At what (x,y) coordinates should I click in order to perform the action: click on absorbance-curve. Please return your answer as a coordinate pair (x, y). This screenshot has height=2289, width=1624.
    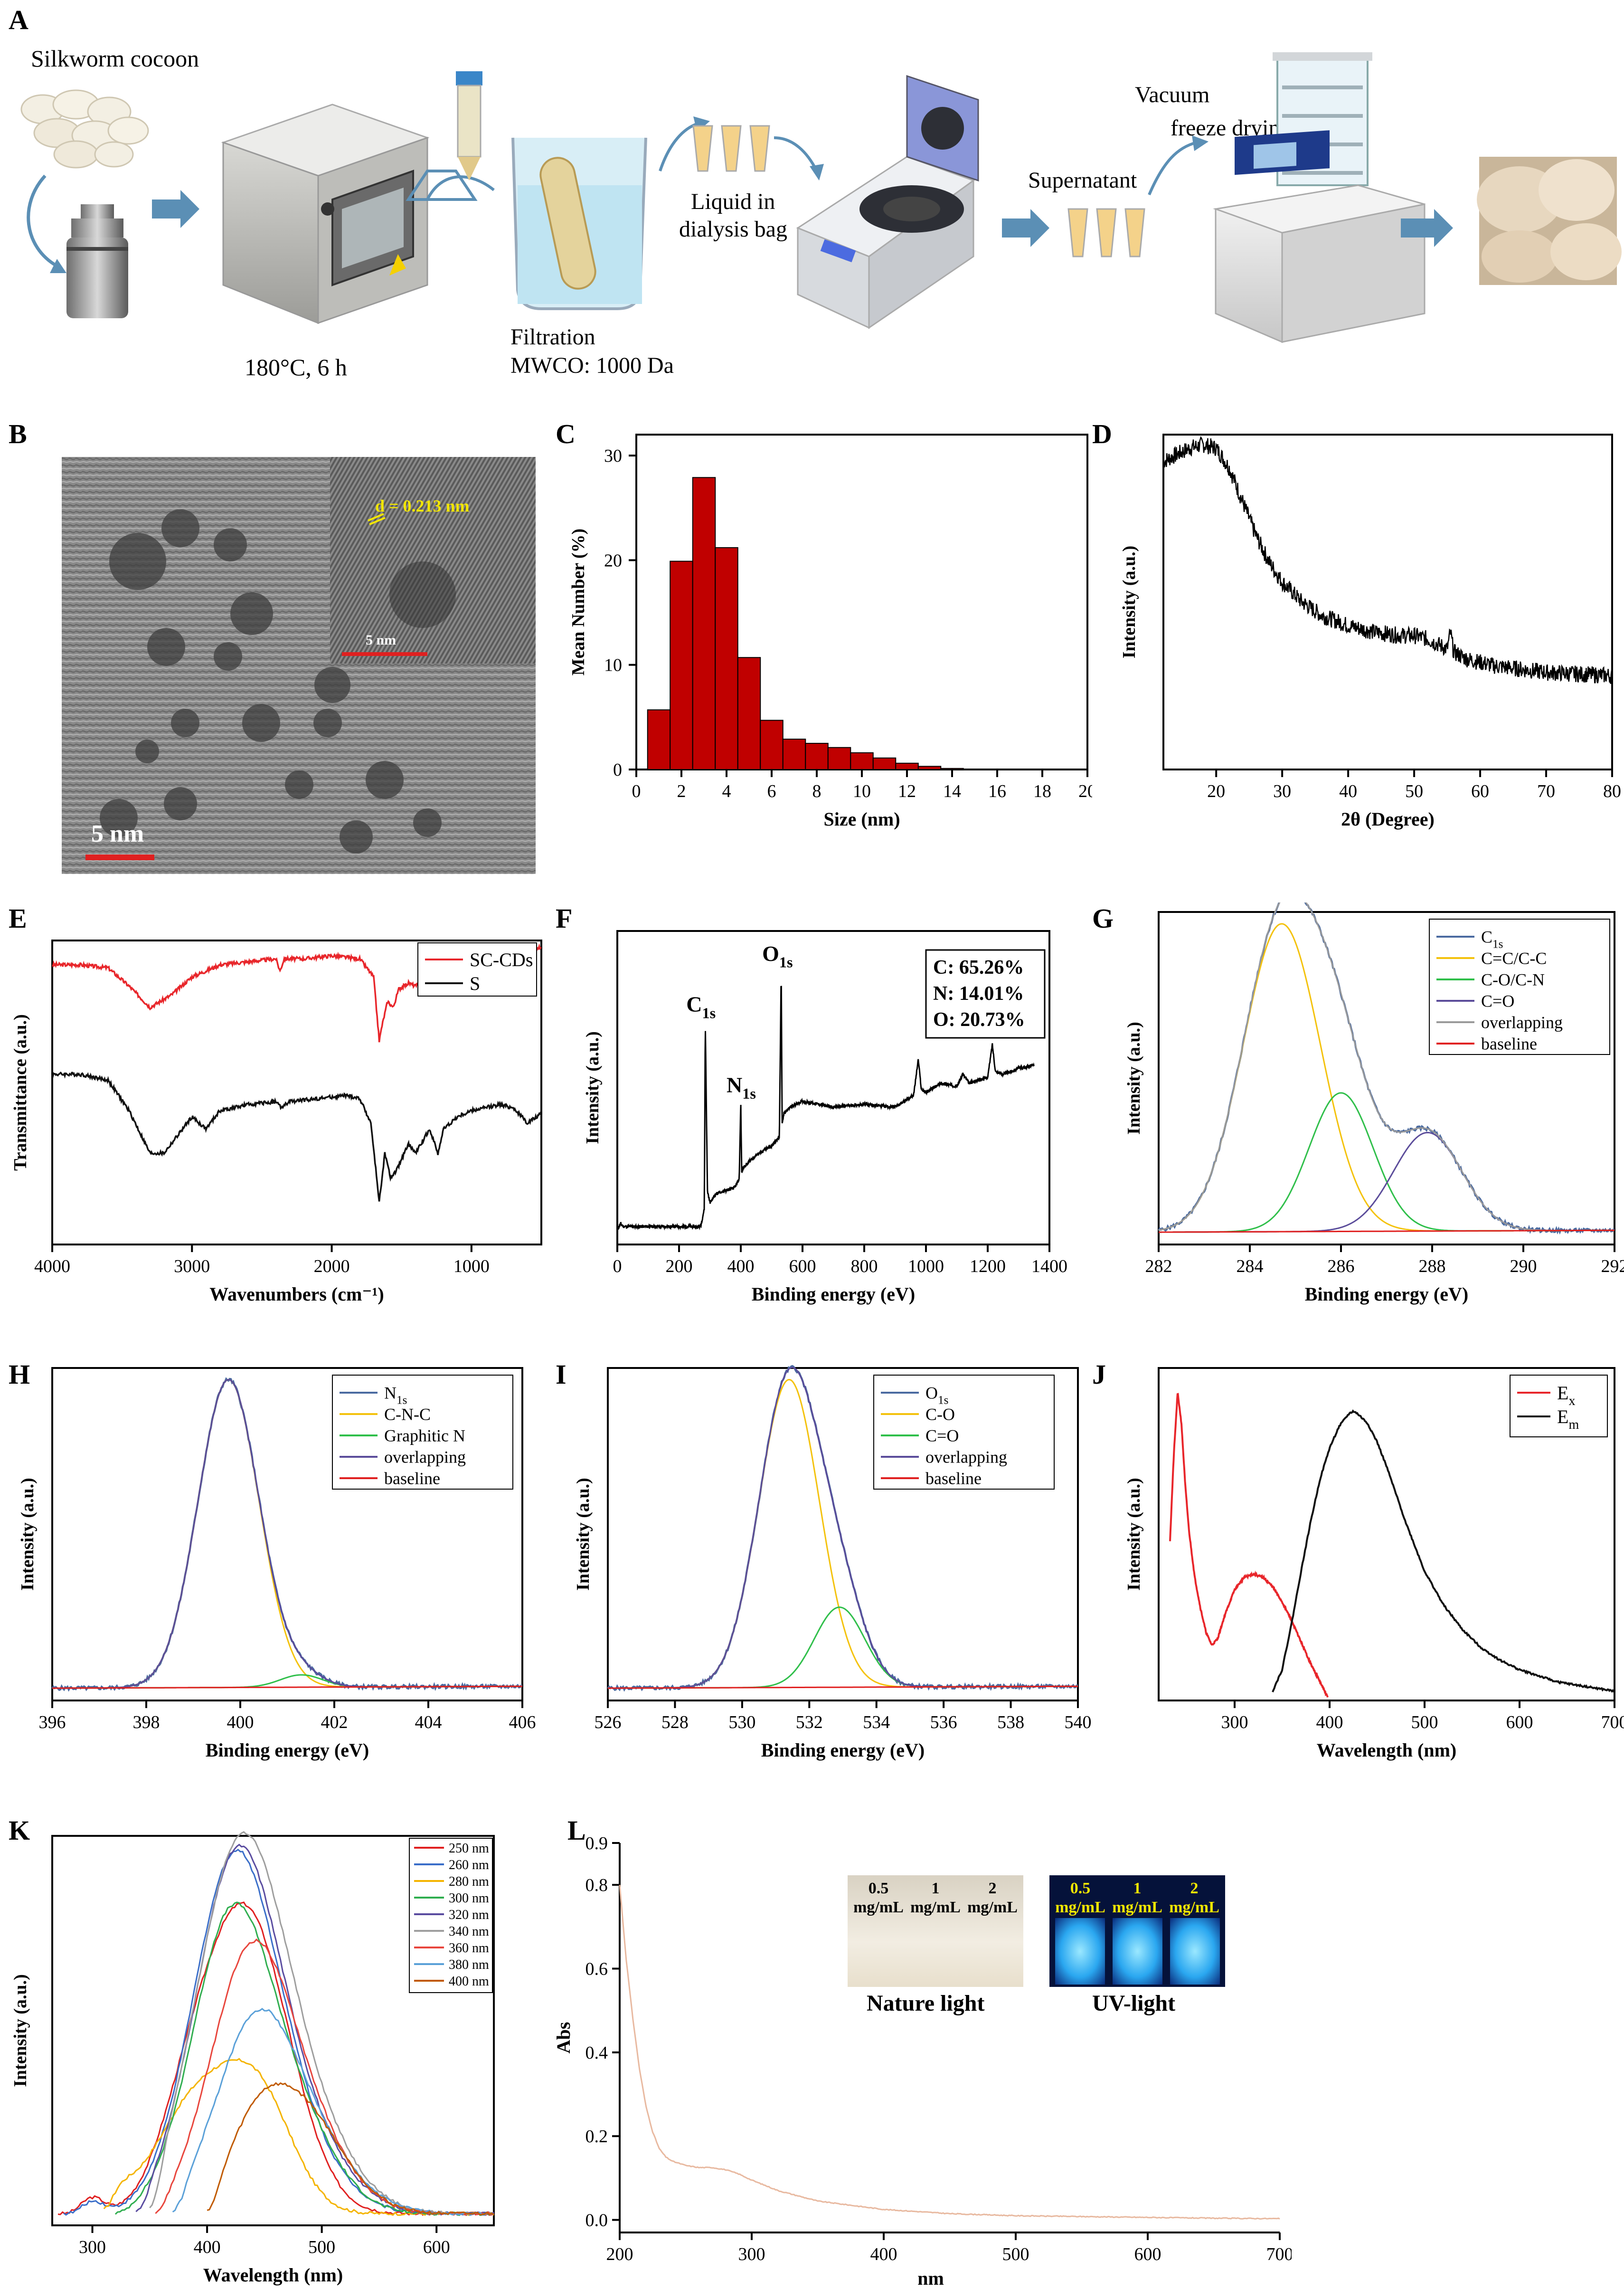
    Looking at the image, I should click on (949, 2052).